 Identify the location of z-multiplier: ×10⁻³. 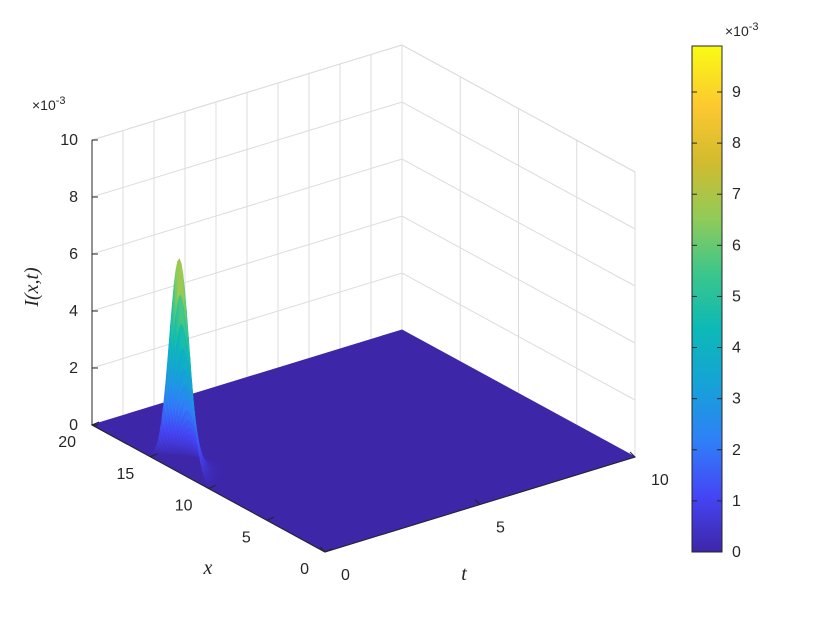
(49, 104).